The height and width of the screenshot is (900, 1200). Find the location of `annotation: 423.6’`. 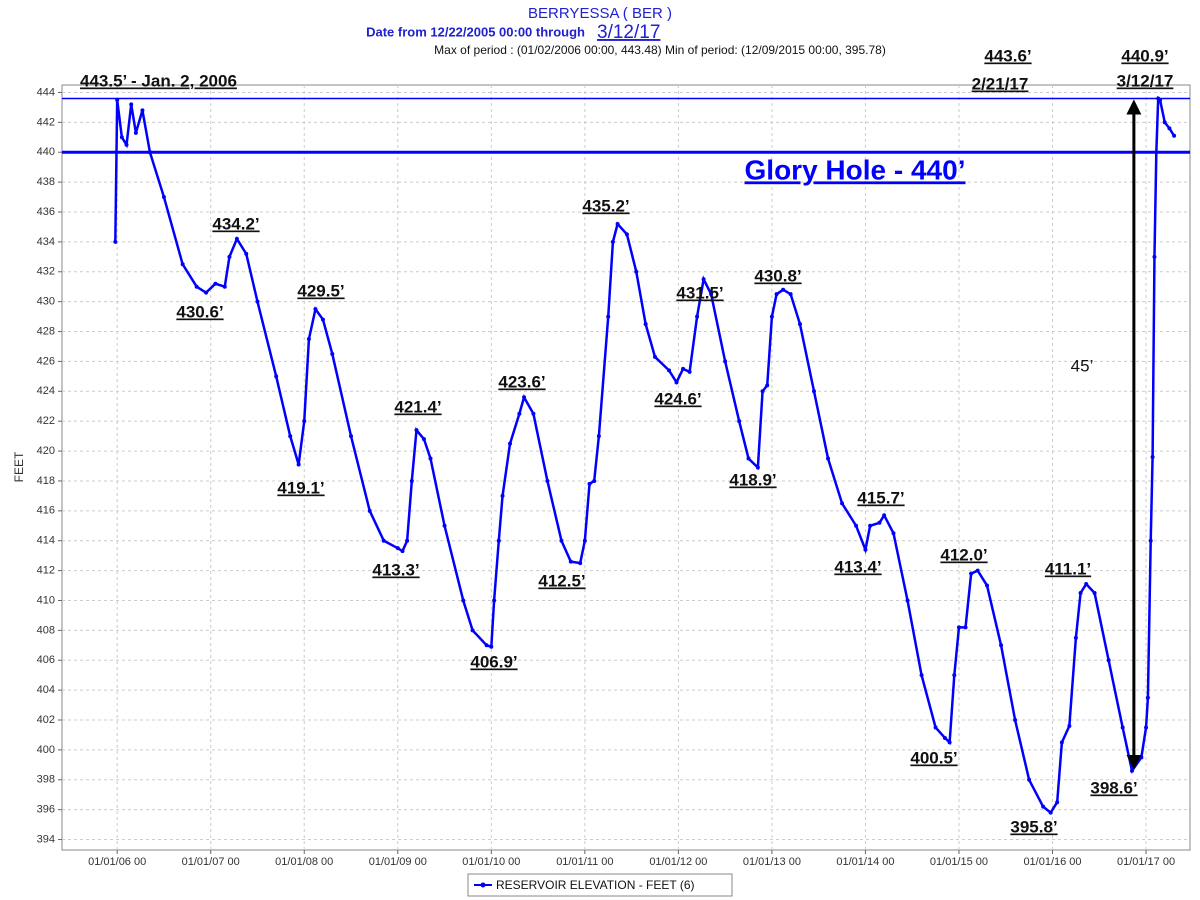

annotation: 423.6’ is located at coordinates (521, 381).